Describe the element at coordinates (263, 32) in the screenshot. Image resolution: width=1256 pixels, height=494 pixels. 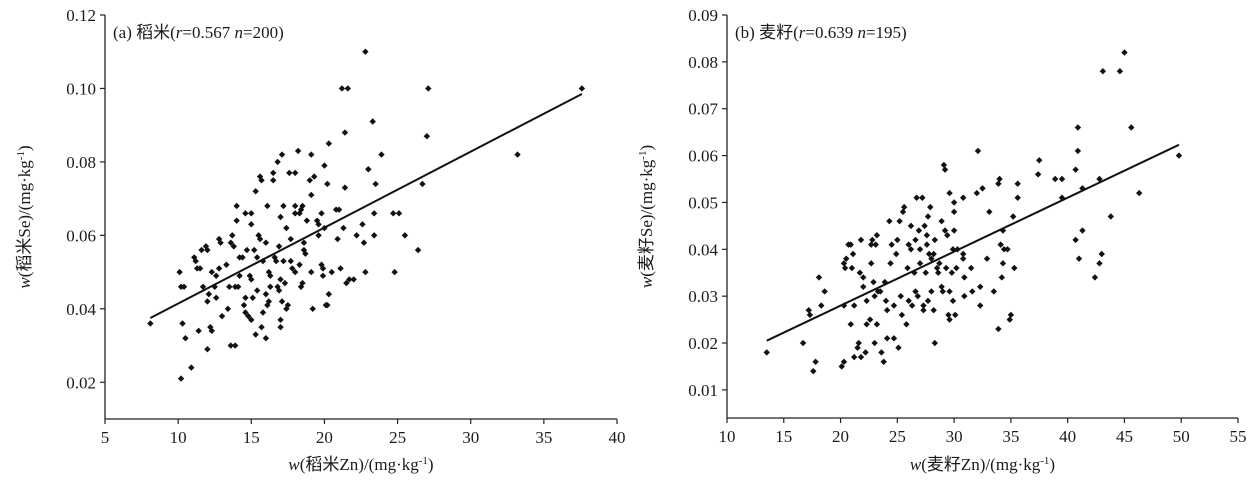
I see `plot-title-part: =200)` at that location.